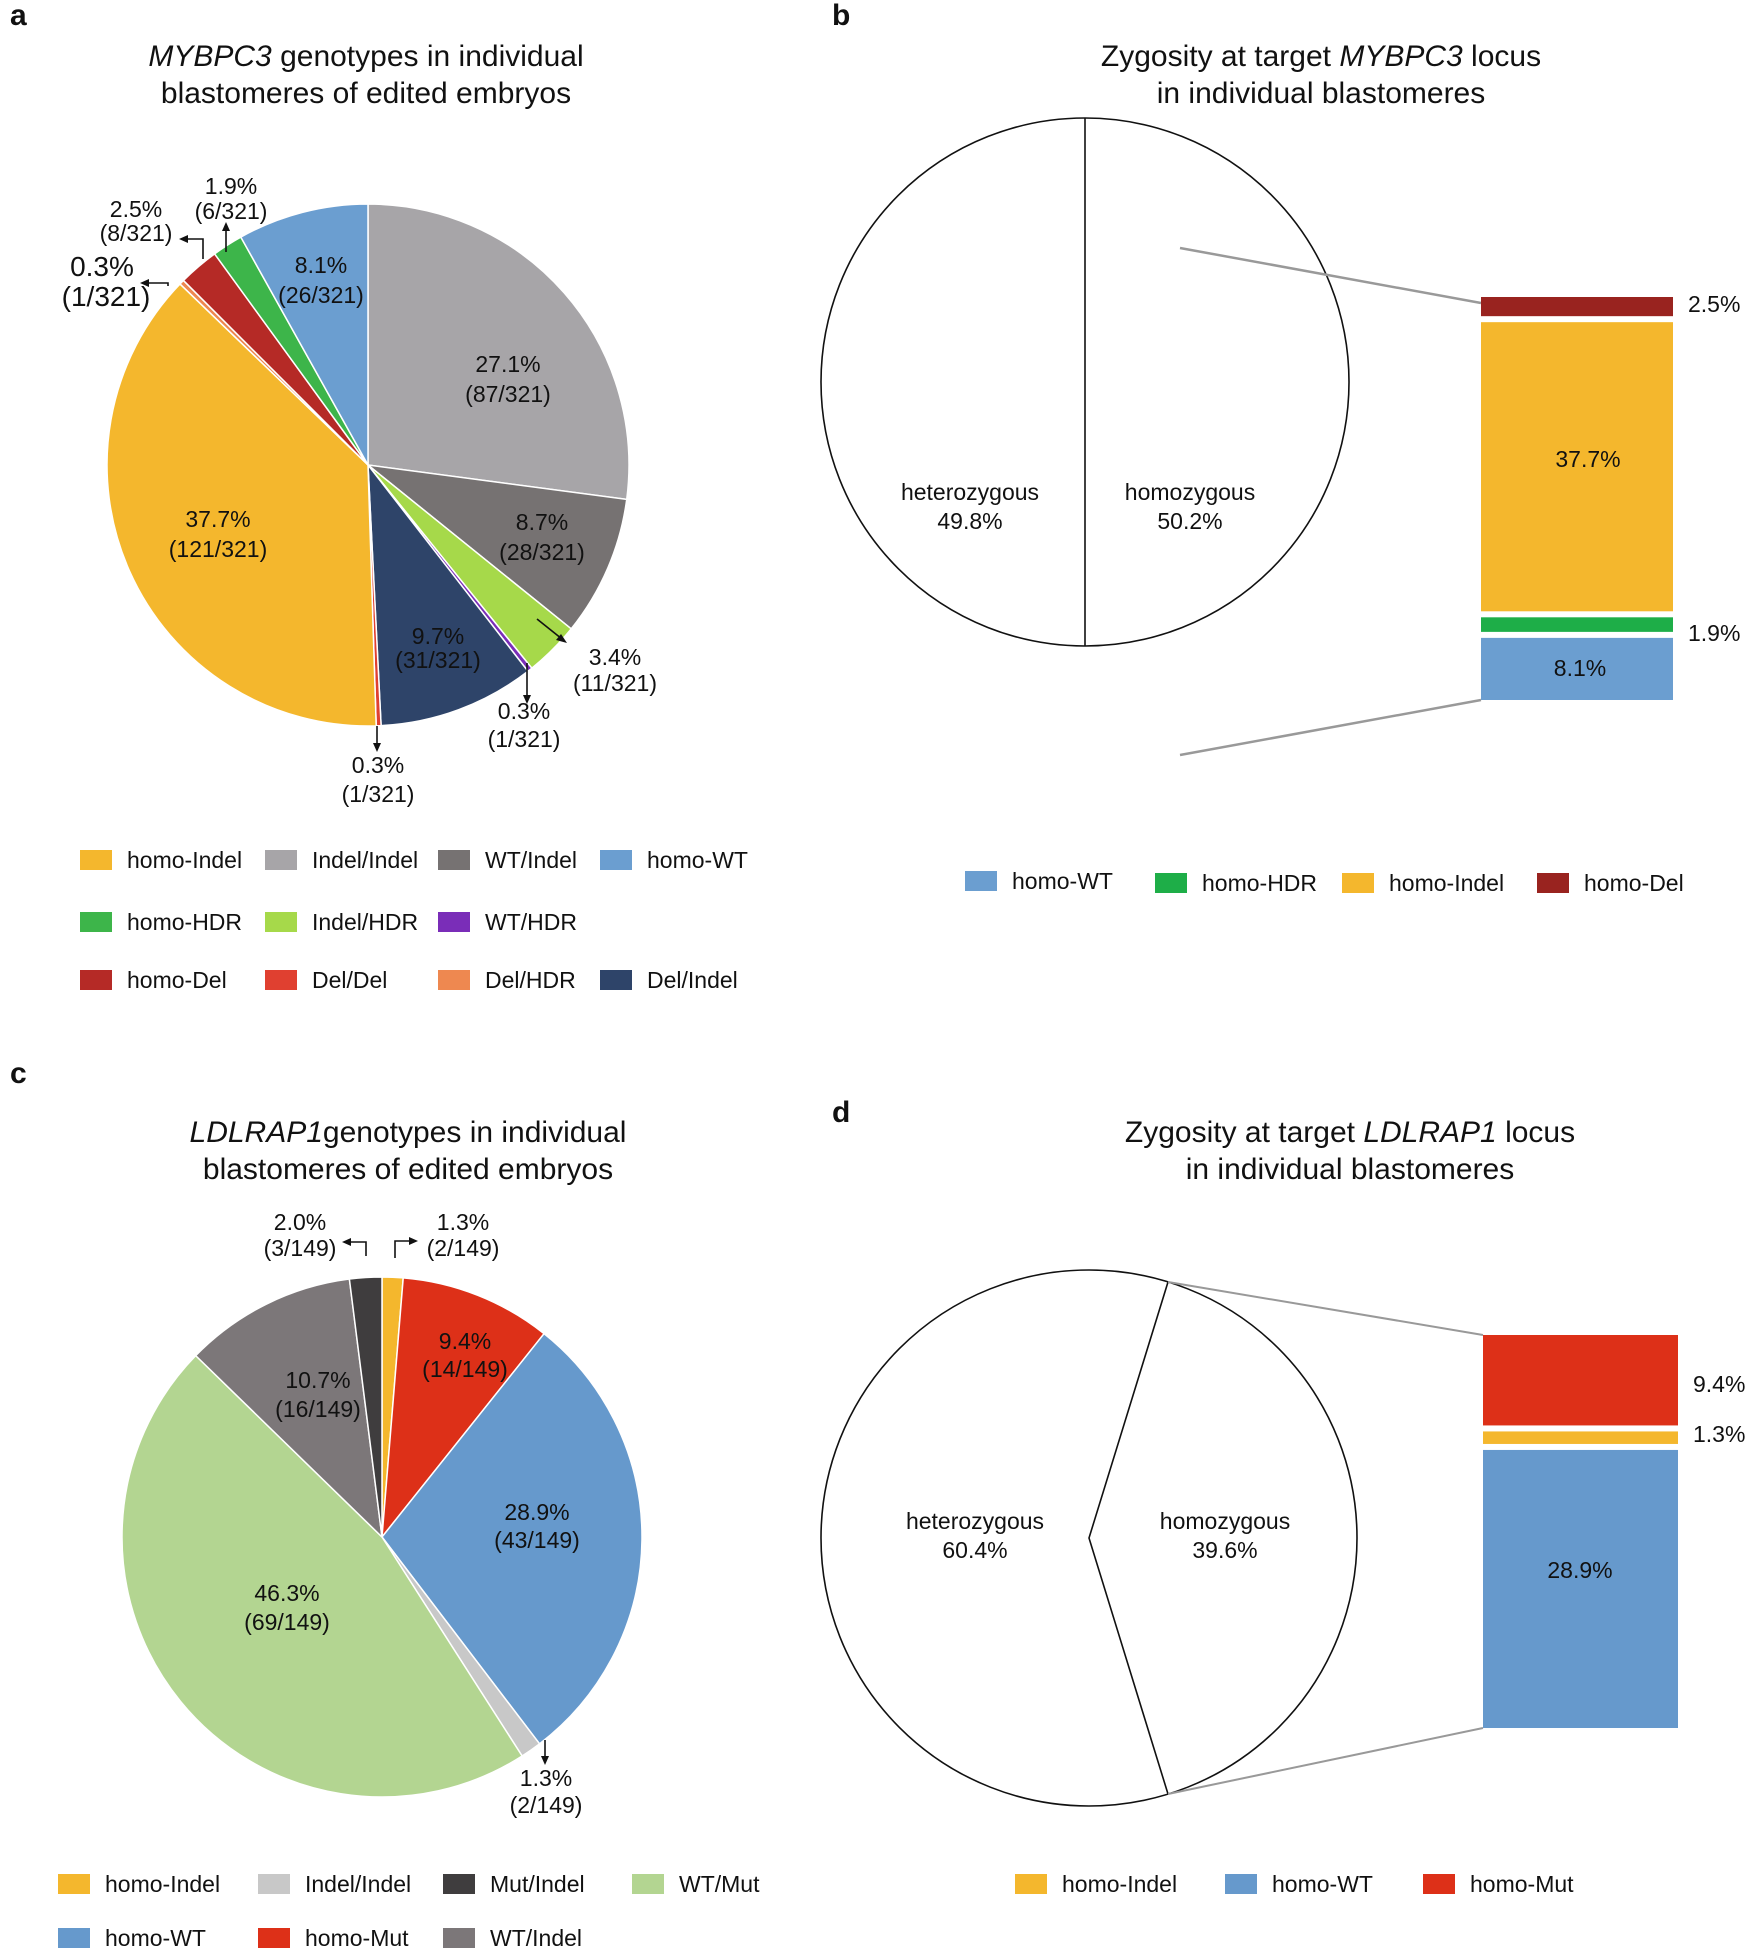 This screenshot has height=1951, width=1747. What do you see at coordinates (1224, 1550) in the screenshot?
I see `pie-d-homo-value: 39.6%` at bounding box center [1224, 1550].